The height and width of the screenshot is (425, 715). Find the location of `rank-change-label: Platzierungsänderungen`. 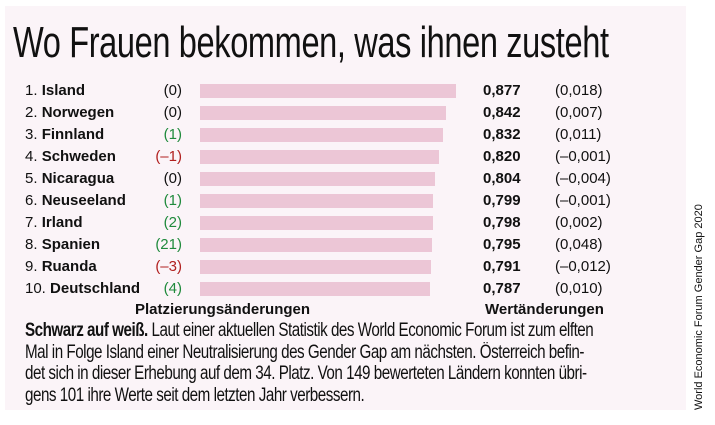

rank-change-label: Platzierungsänderungen is located at coordinates (223, 309).